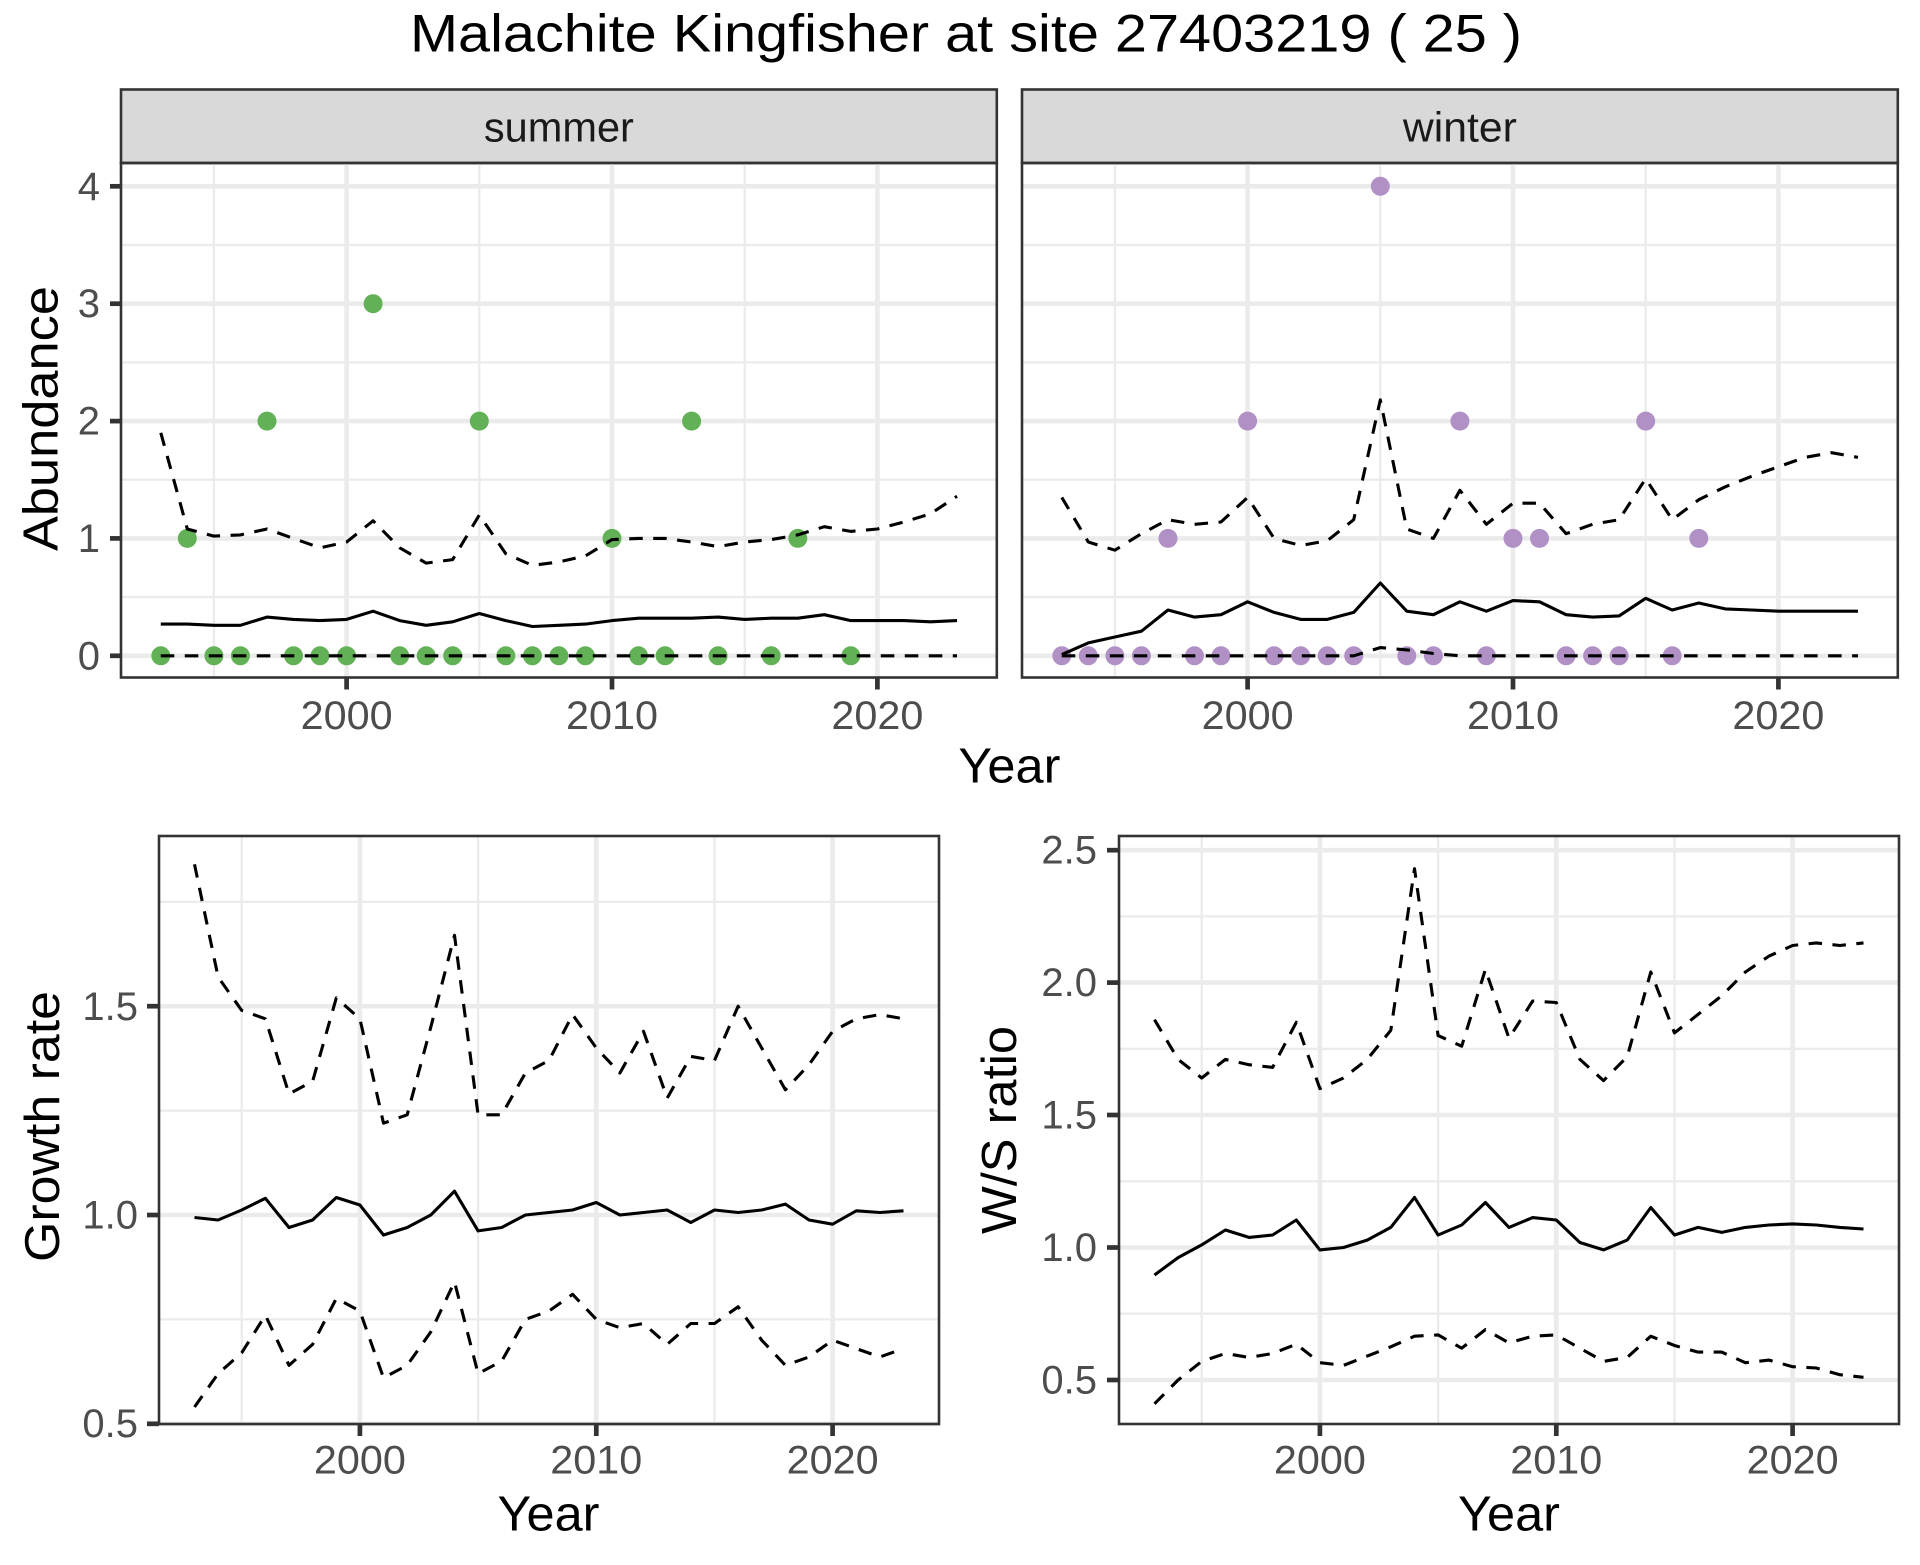  What do you see at coordinates (89, 656) in the screenshot?
I see `svg-text: 0` at bounding box center [89, 656].